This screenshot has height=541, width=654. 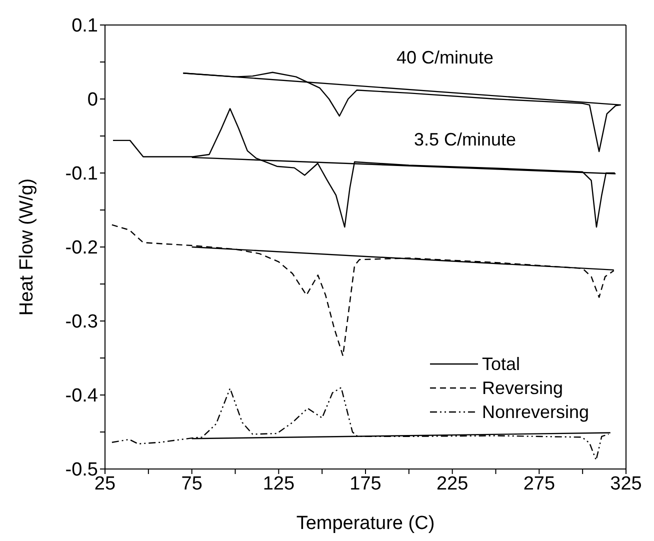 I want to click on x-tick-label: 175, so click(x=366, y=483).